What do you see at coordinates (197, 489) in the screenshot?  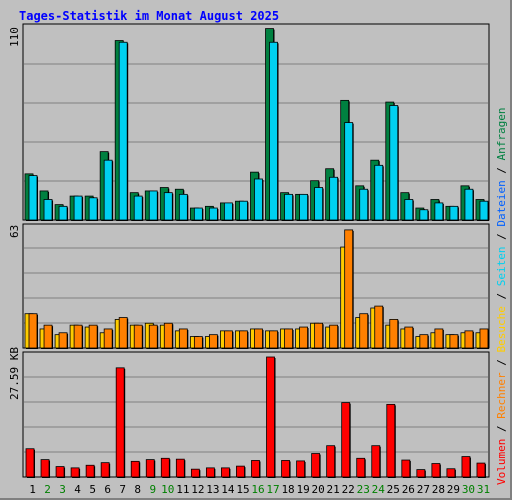 I see `x-tick-day-12: 12` at bounding box center [197, 489].